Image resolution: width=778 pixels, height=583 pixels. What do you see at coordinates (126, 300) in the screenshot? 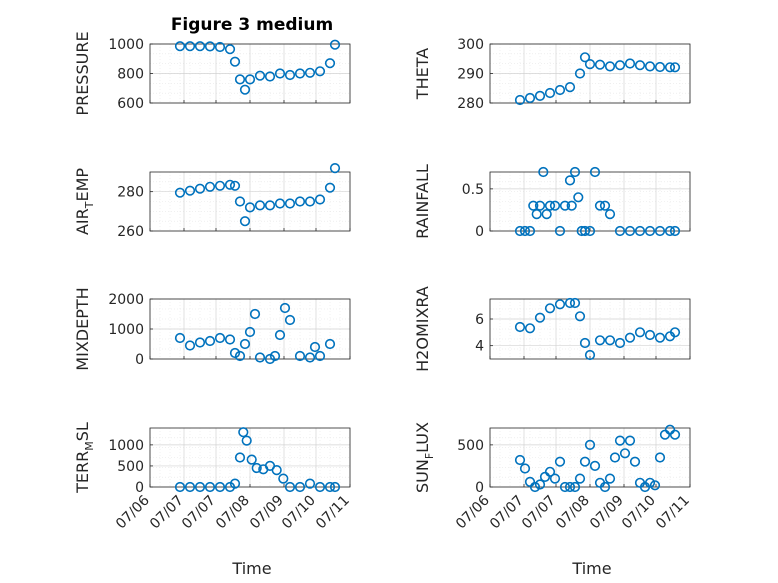
I see `y-tick-label: 2000` at bounding box center [126, 300].